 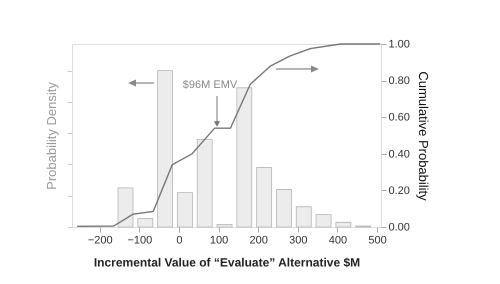 I want to click on x-tick-label: 0, so click(x=179, y=240).